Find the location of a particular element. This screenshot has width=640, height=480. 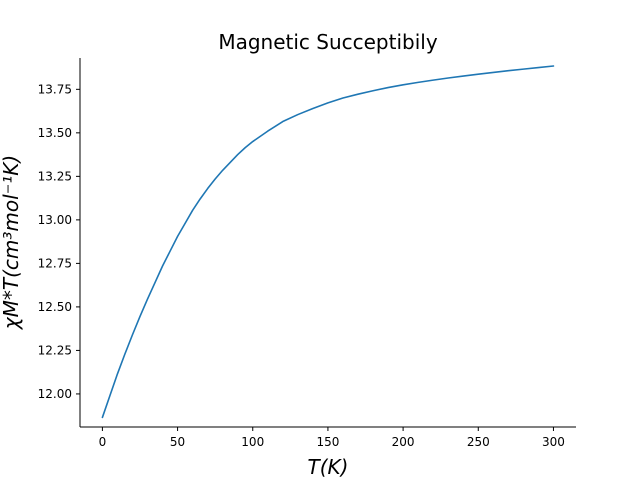

y-tick-label: 13.75 is located at coordinates (55, 89).